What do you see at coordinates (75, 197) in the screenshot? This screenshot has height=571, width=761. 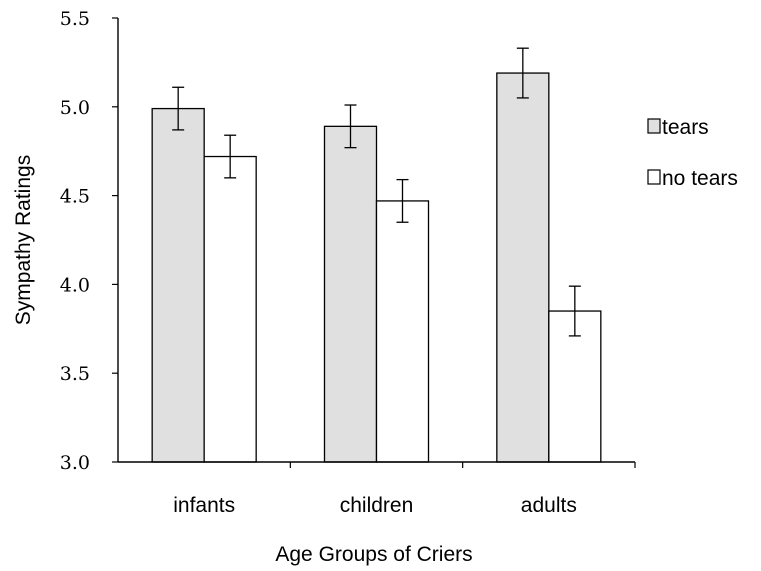 I see `y-tick-label: 4.5` at bounding box center [75, 197].